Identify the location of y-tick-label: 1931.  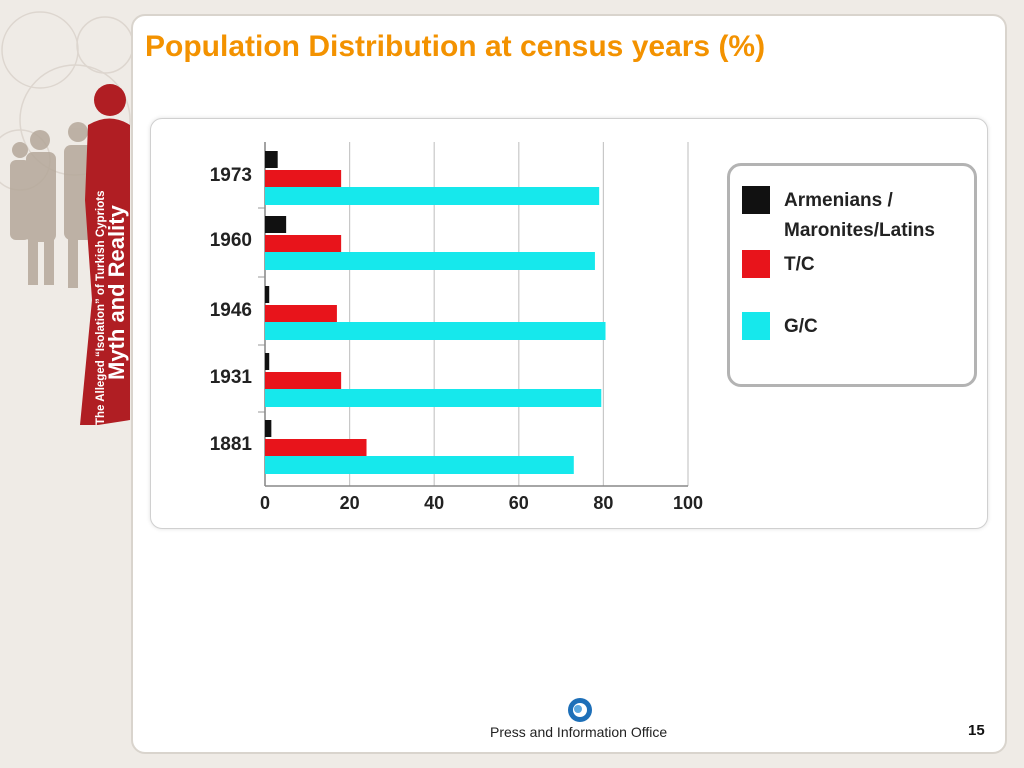
(231, 377).